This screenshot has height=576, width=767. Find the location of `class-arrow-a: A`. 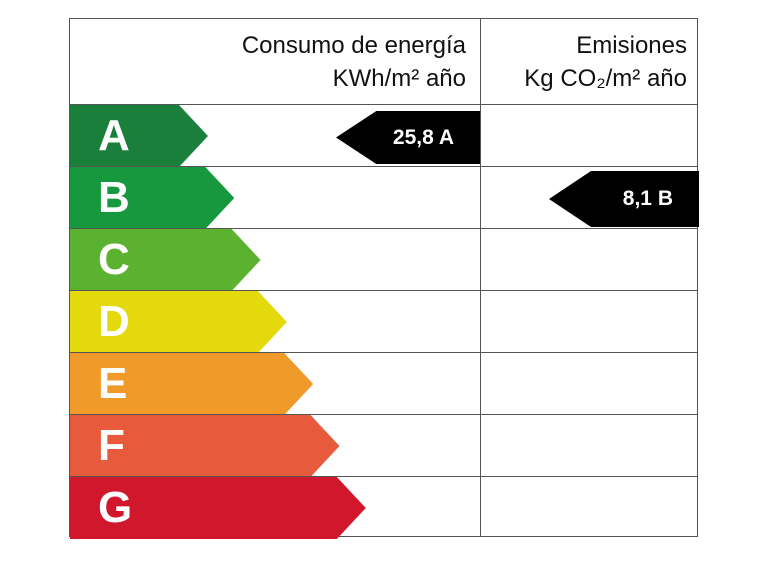

class-arrow-a: A is located at coordinates (139, 136).